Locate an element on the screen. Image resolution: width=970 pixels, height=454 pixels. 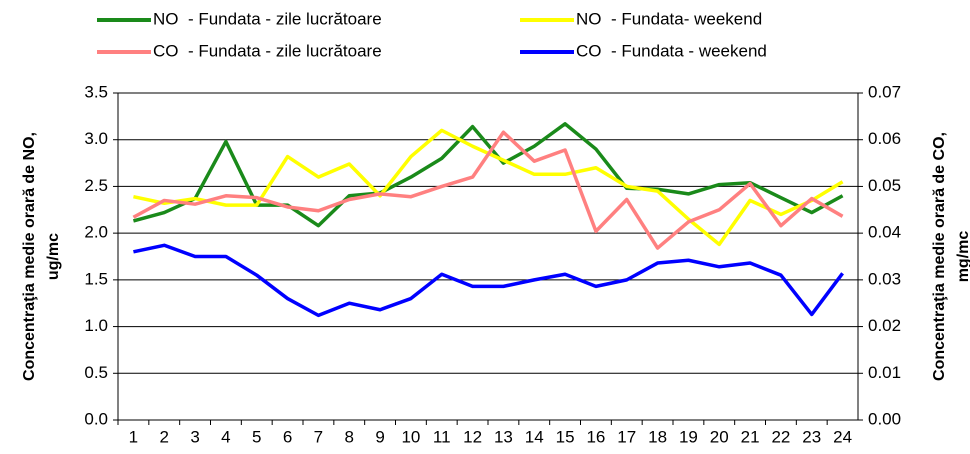
x-tick-label: 4 is located at coordinates (225, 436).